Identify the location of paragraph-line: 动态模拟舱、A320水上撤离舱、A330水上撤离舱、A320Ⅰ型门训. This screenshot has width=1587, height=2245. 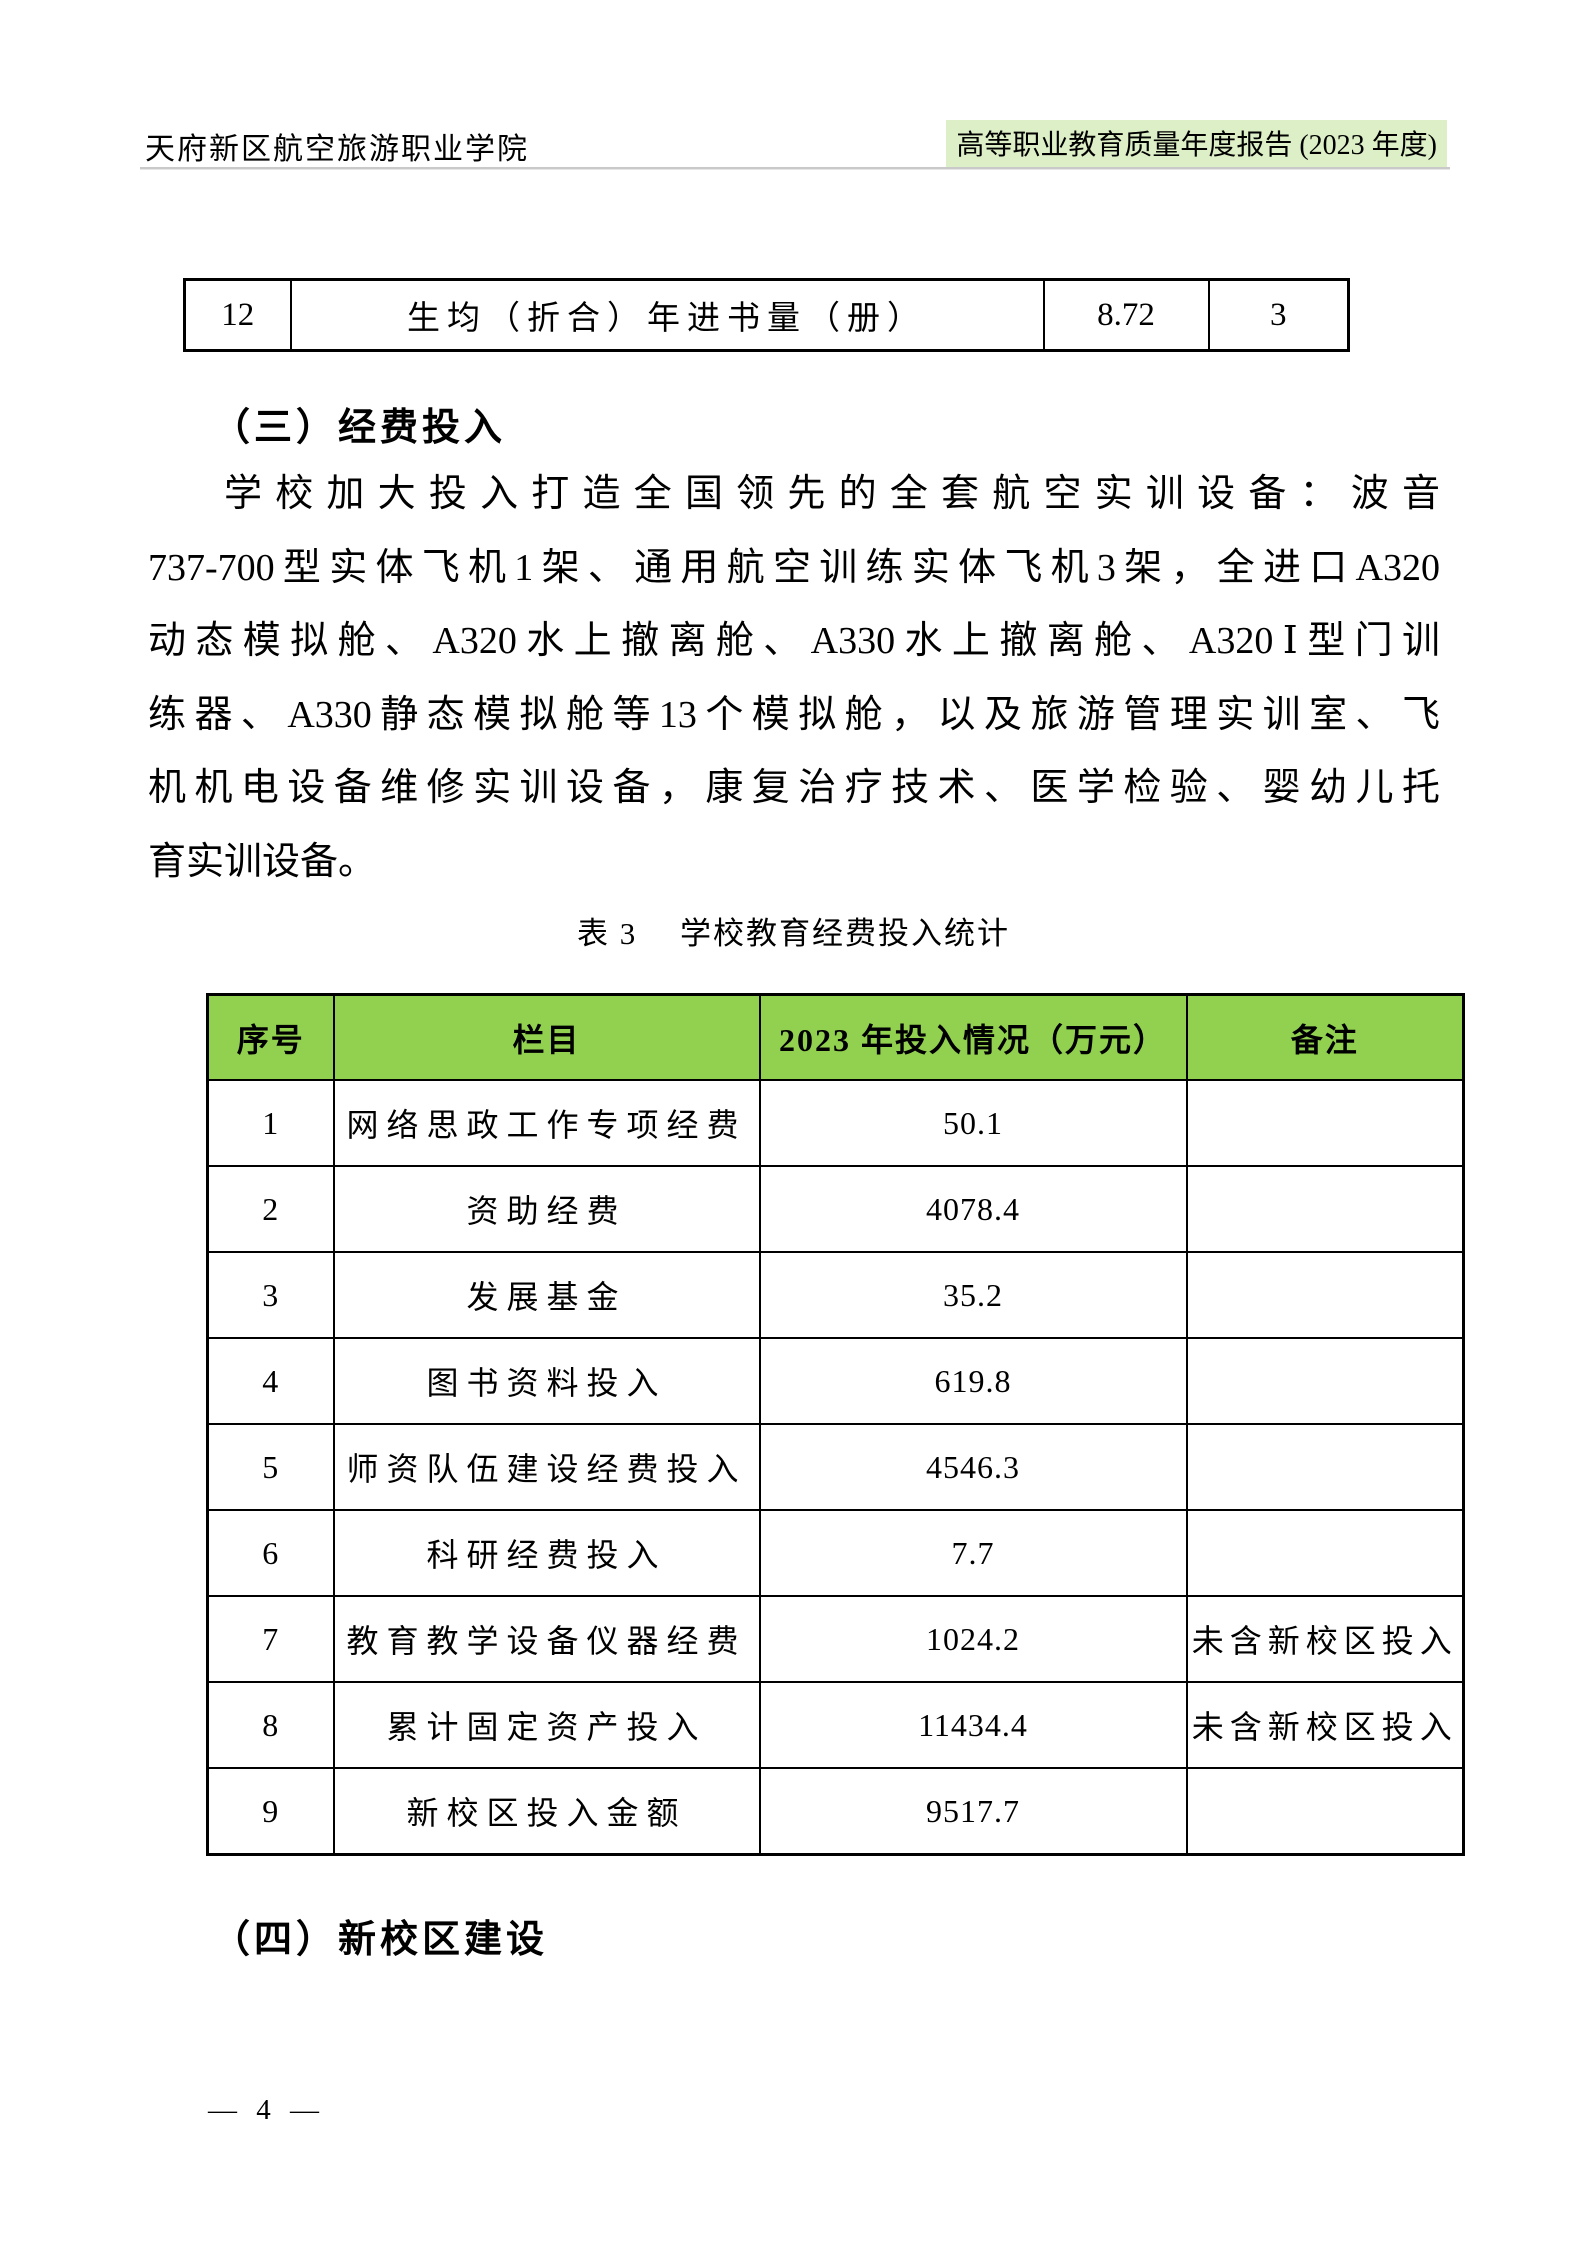
(794, 641).